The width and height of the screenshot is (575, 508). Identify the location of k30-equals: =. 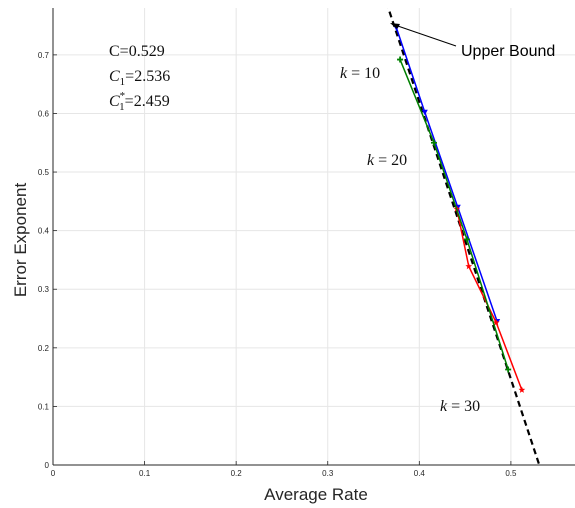
(455, 406).